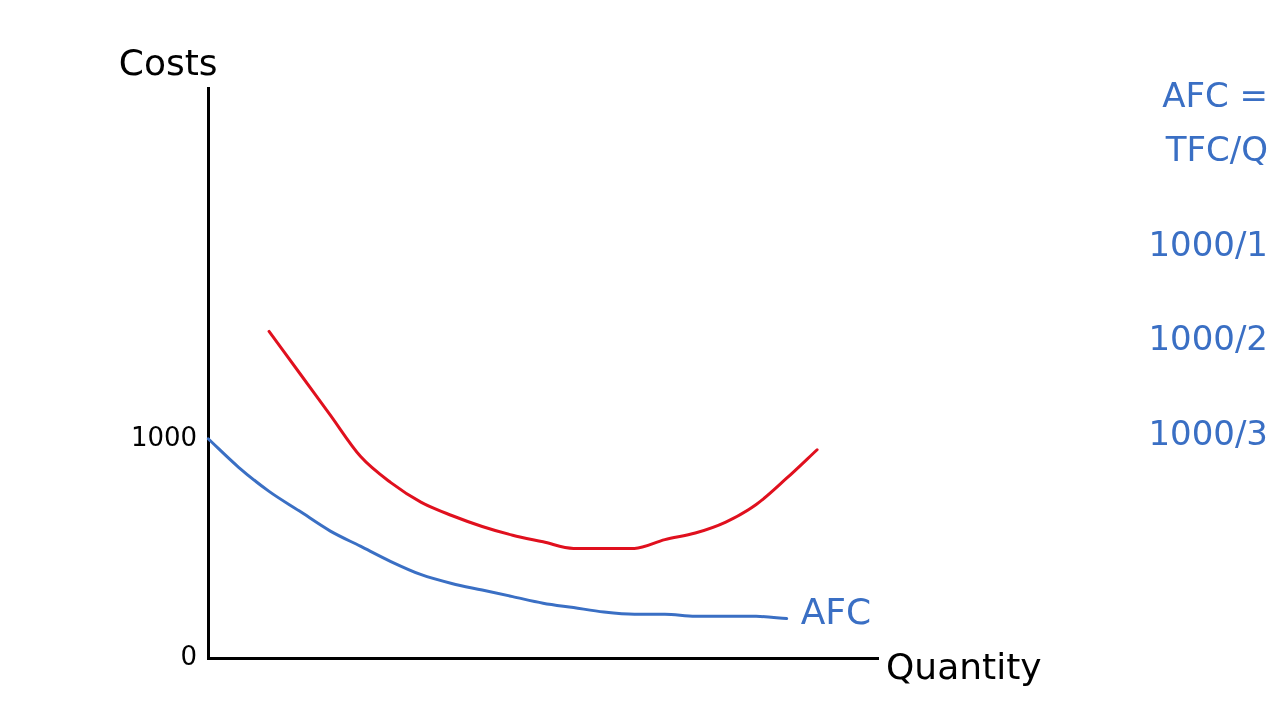 This screenshot has width=1280, height=720. Describe the element at coordinates (1214, 123) in the screenshot. I see `text: AFC = TFC/Q` at that location.